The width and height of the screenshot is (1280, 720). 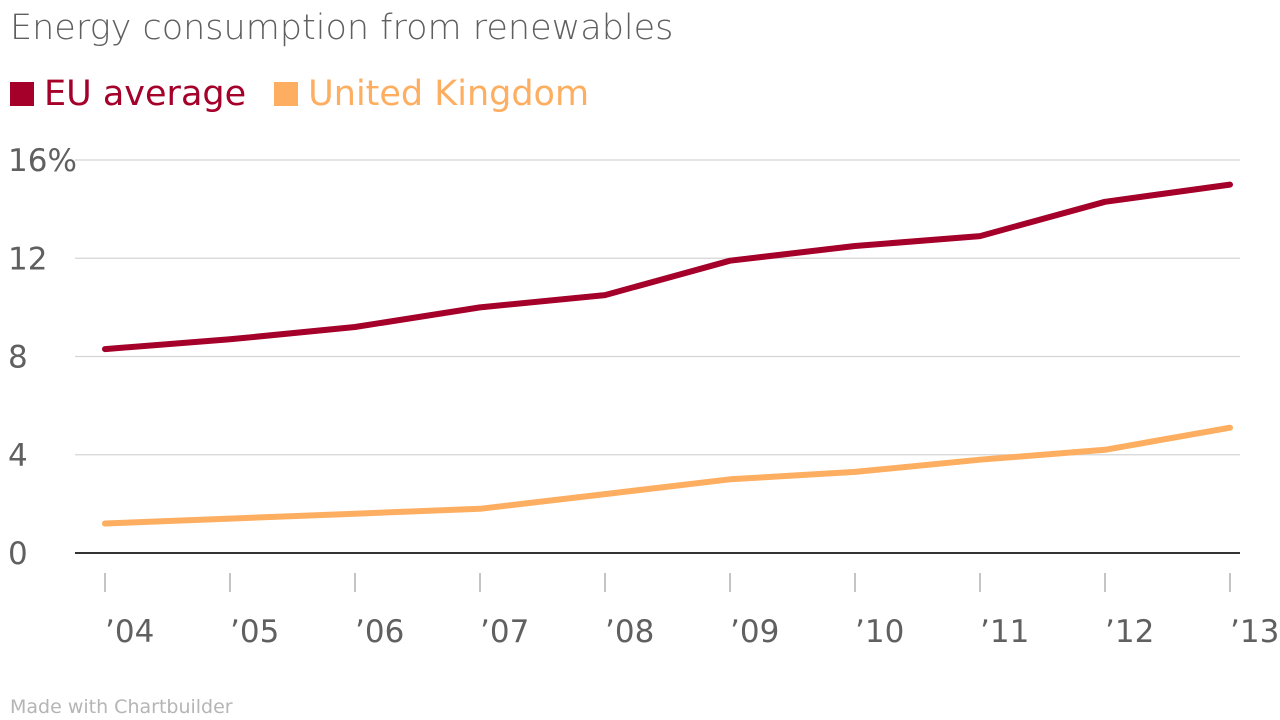 What do you see at coordinates (42, 161) in the screenshot?
I see `y-tick-label: 16%` at bounding box center [42, 161].